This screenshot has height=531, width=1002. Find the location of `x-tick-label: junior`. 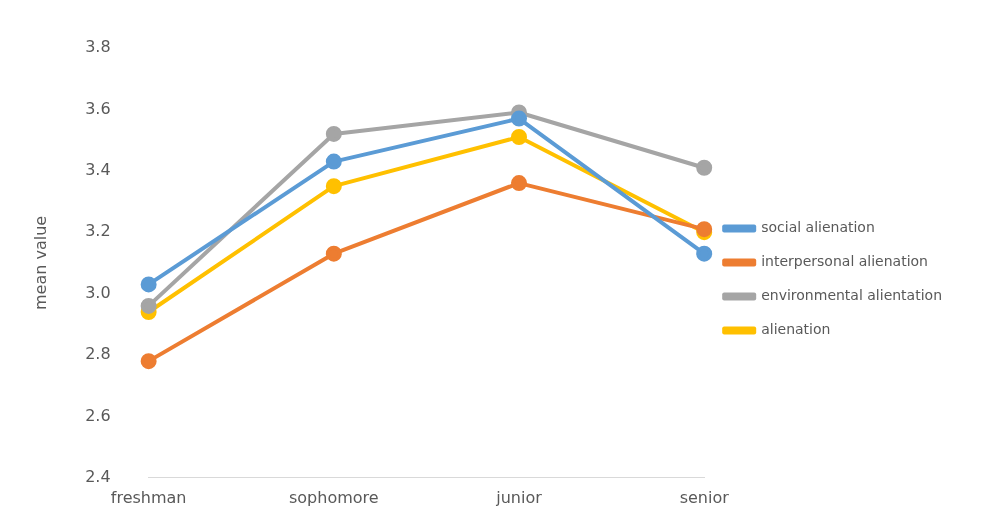

x-tick-label: junior is located at coordinates (519, 497).